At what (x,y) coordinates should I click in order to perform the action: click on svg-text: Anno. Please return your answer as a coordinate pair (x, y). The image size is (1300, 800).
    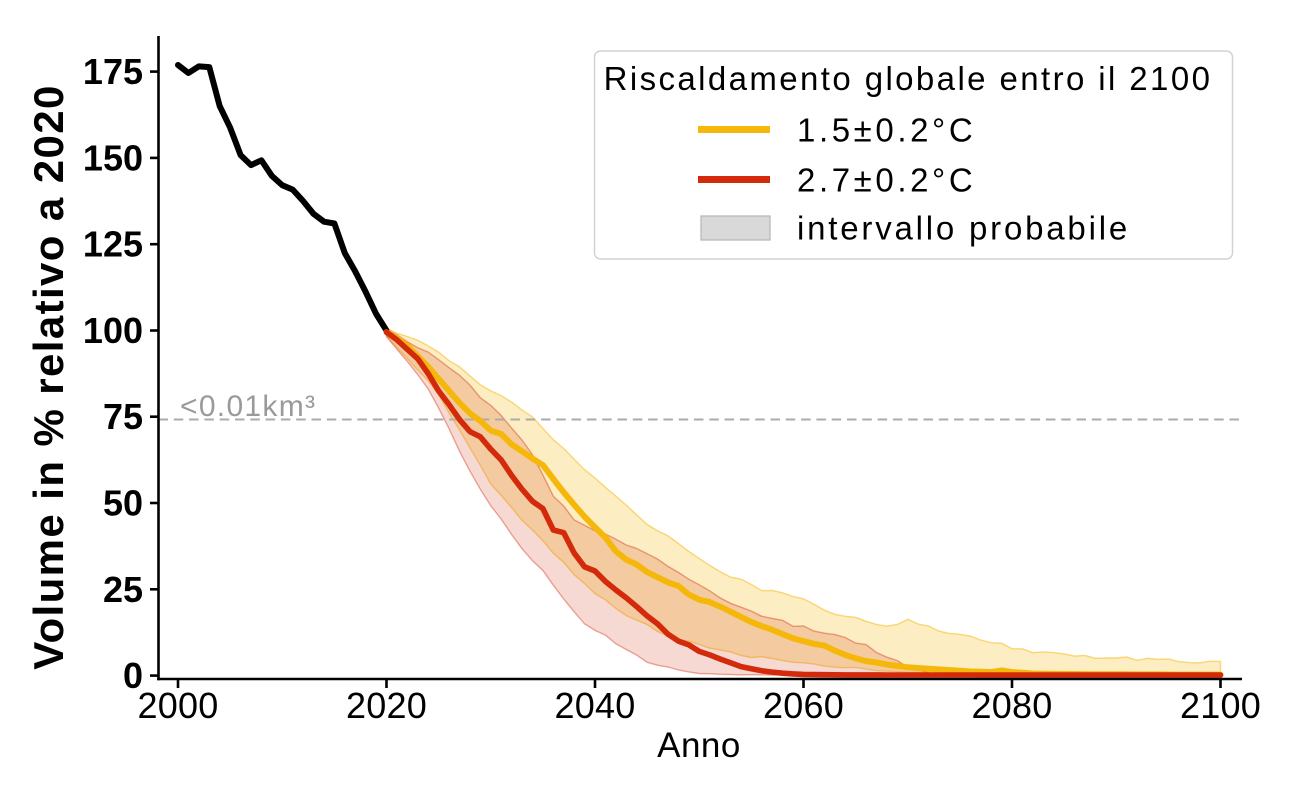
    Looking at the image, I should click on (699, 745).